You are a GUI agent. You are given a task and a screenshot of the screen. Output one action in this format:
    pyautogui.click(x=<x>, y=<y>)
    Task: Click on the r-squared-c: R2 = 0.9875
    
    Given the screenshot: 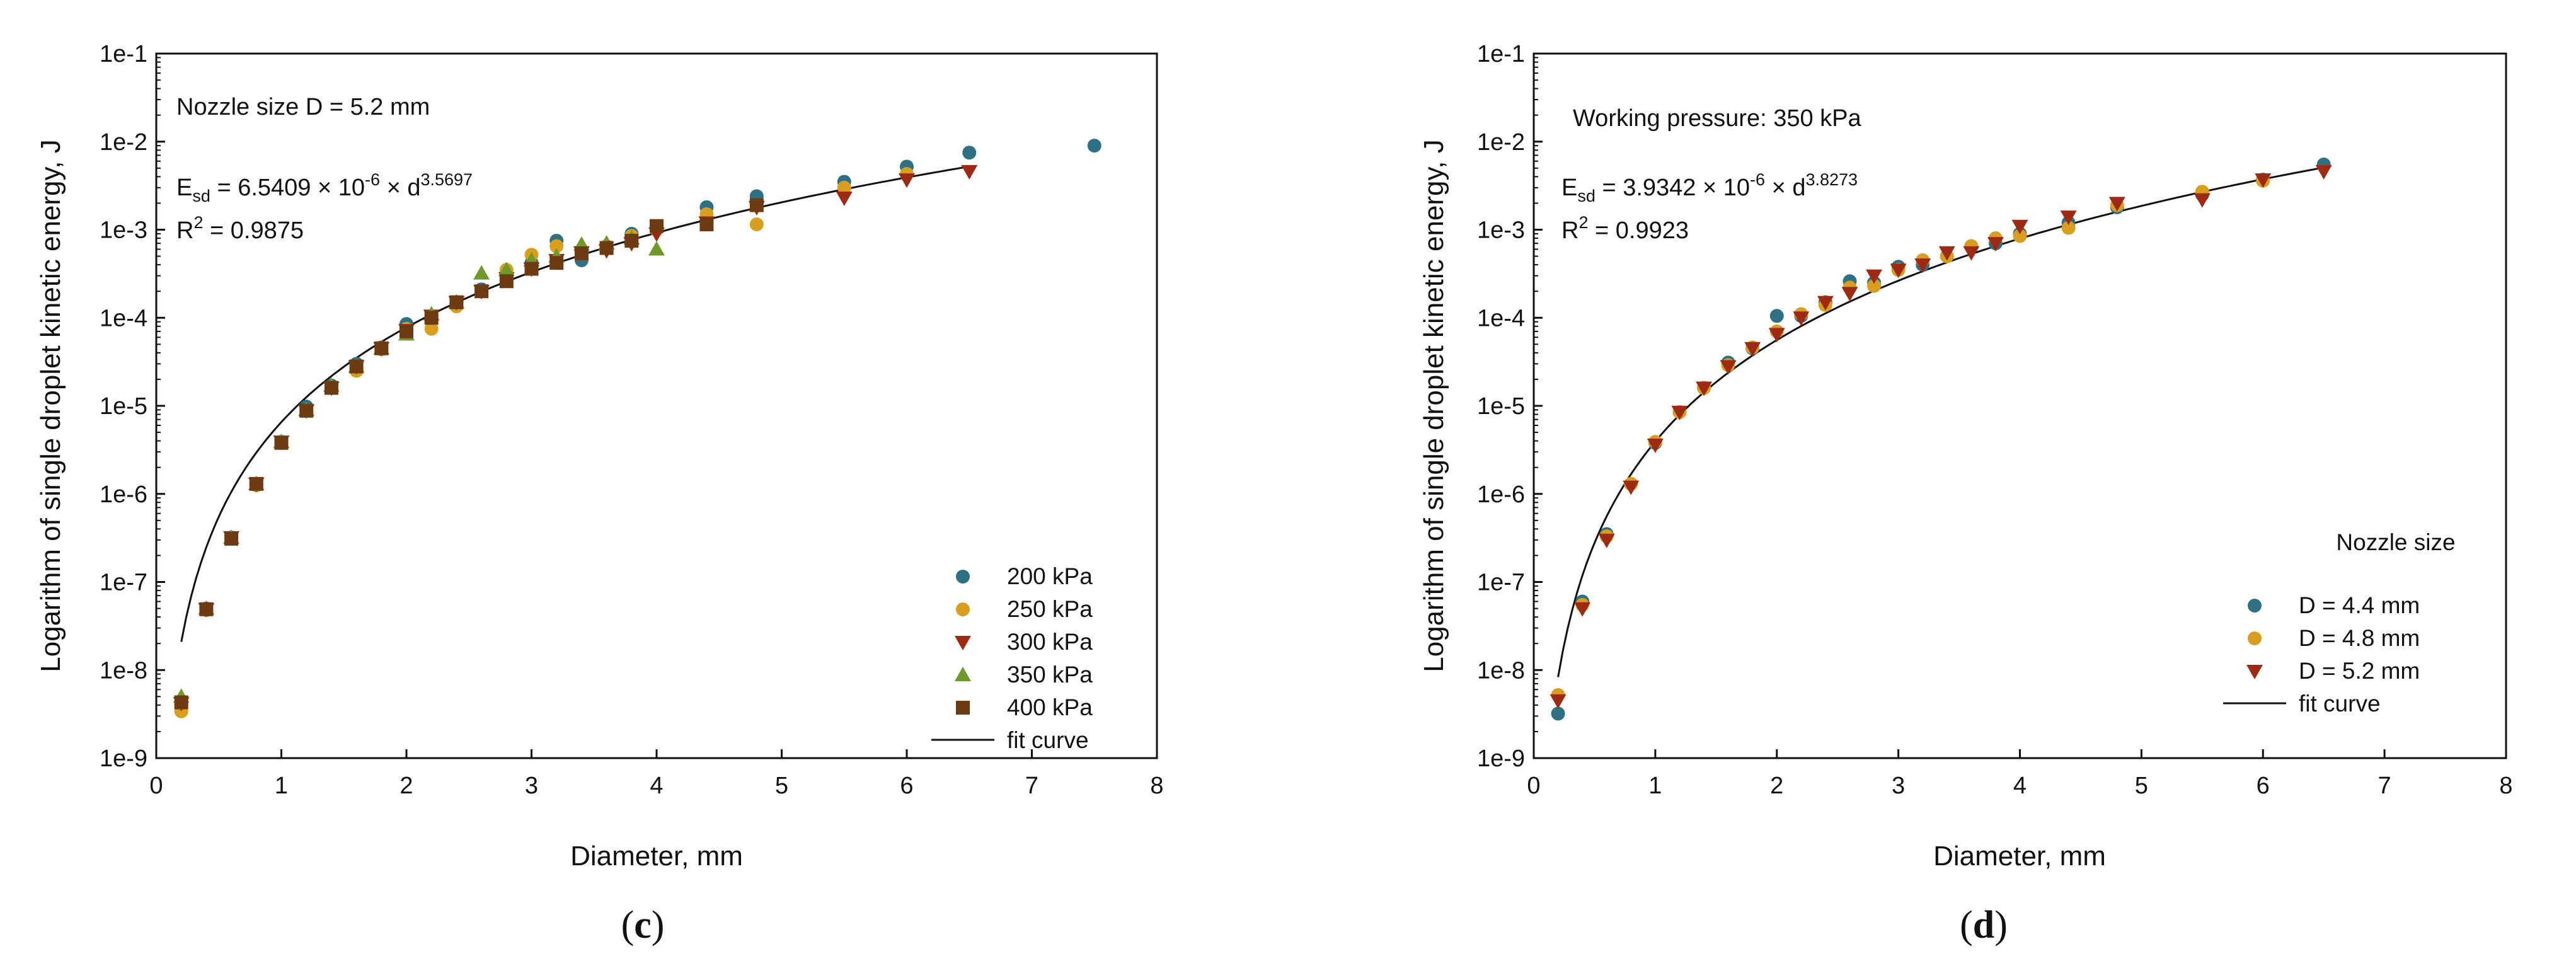 What is the action you would take?
    pyautogui.click(x=240, y=228)
    